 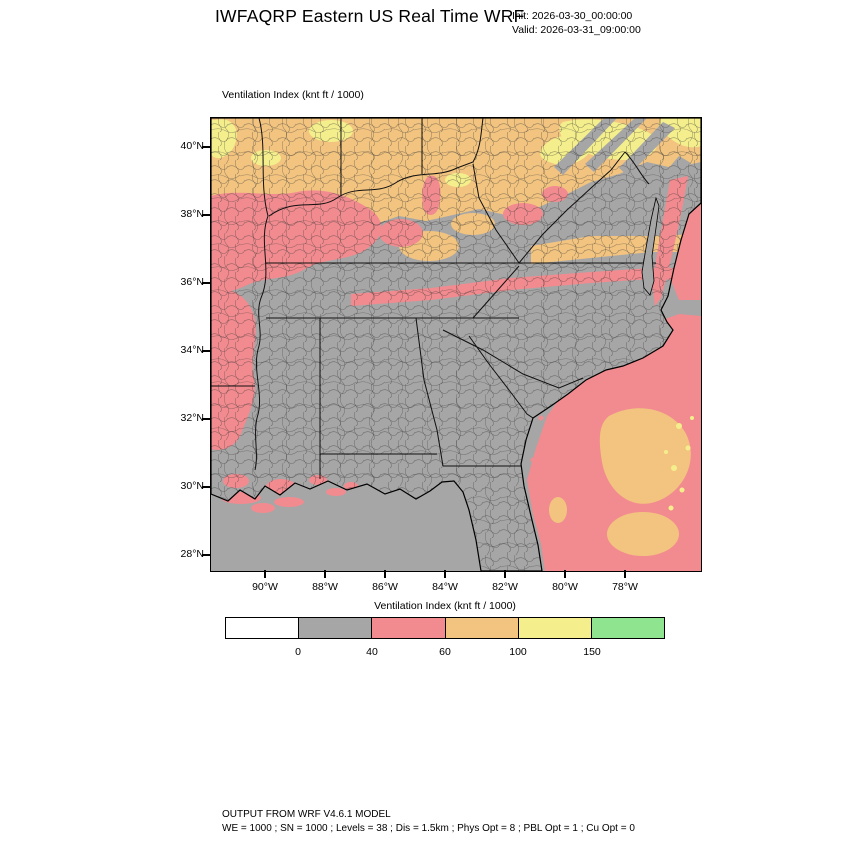 I want to click on lon-tick-label: 86°W, so click(x=385, y=587).